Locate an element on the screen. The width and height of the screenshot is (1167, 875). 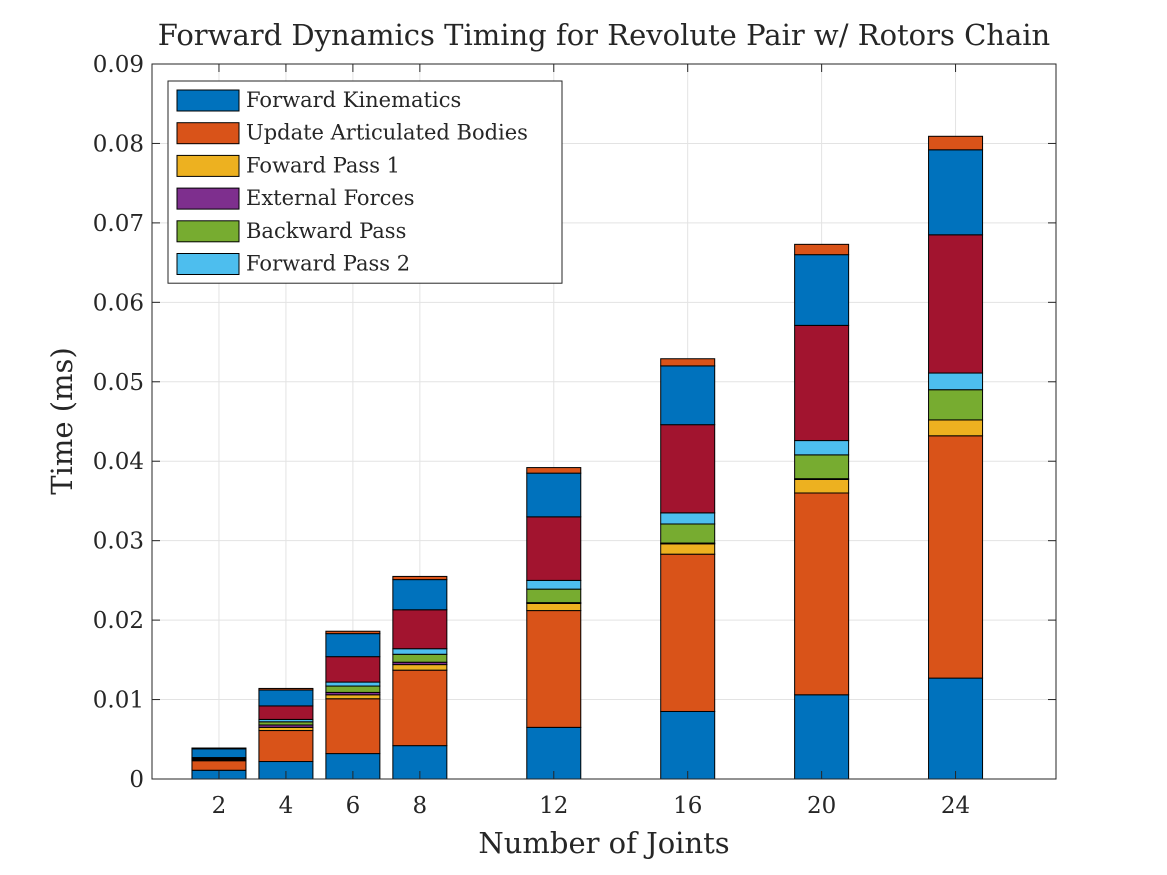
y-tick-label: 0.07 is located at coordinates (118, 224).